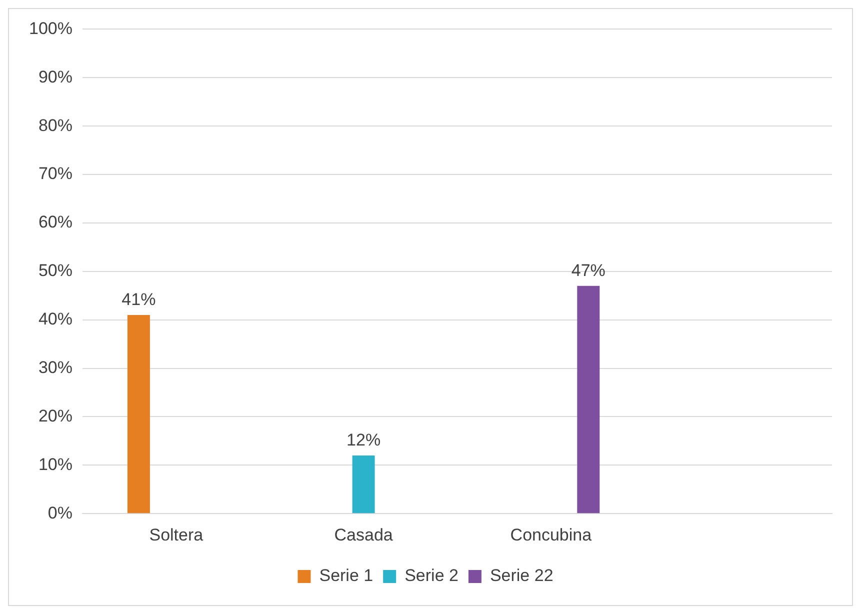 The height and width of the screenshot is (616, 863). What do you see at coordinates (522, 576) in the screenshot?
I see `legend-label: Serie 22` at bounding box center [522, 576].